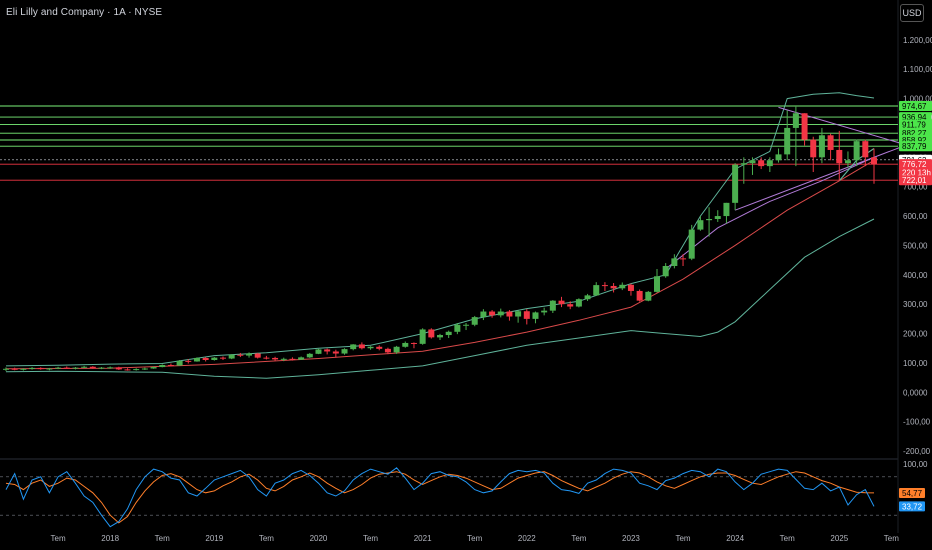 This screenshot has width=932, height=550. I want to click on oscillator-value-label: 33,72, so click(912, 506).